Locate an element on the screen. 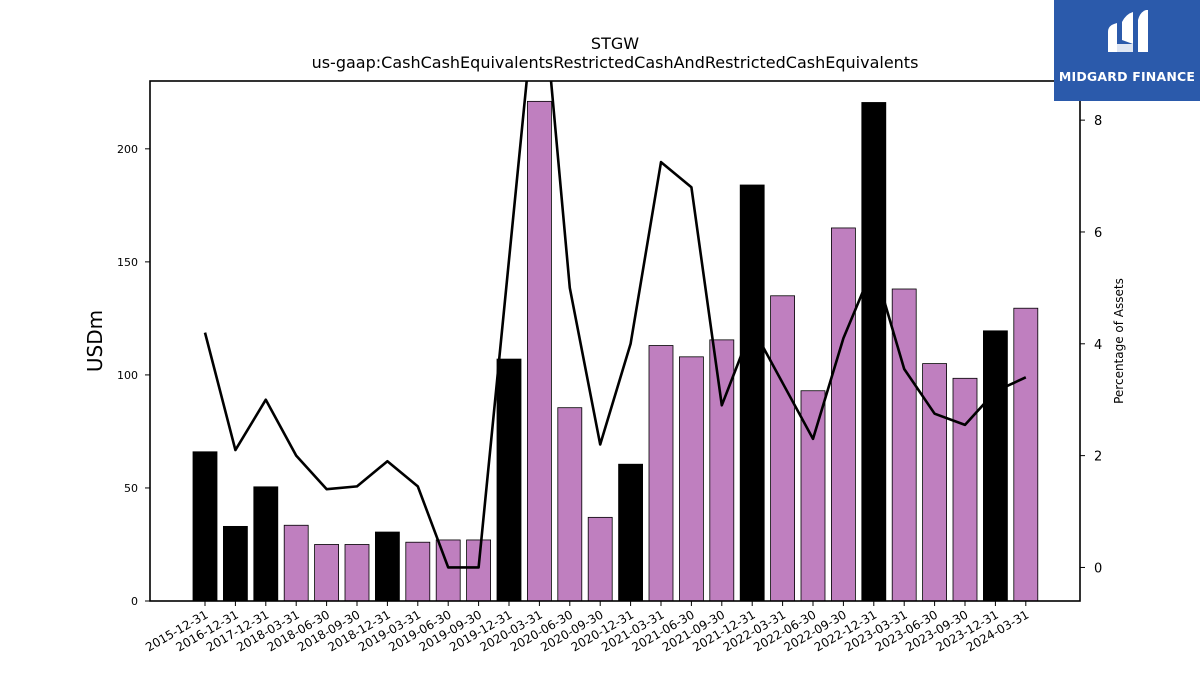 The width and height of the screenshot is (1200, 675). y-tick-label: 200 is located at coordinates (127, 149).